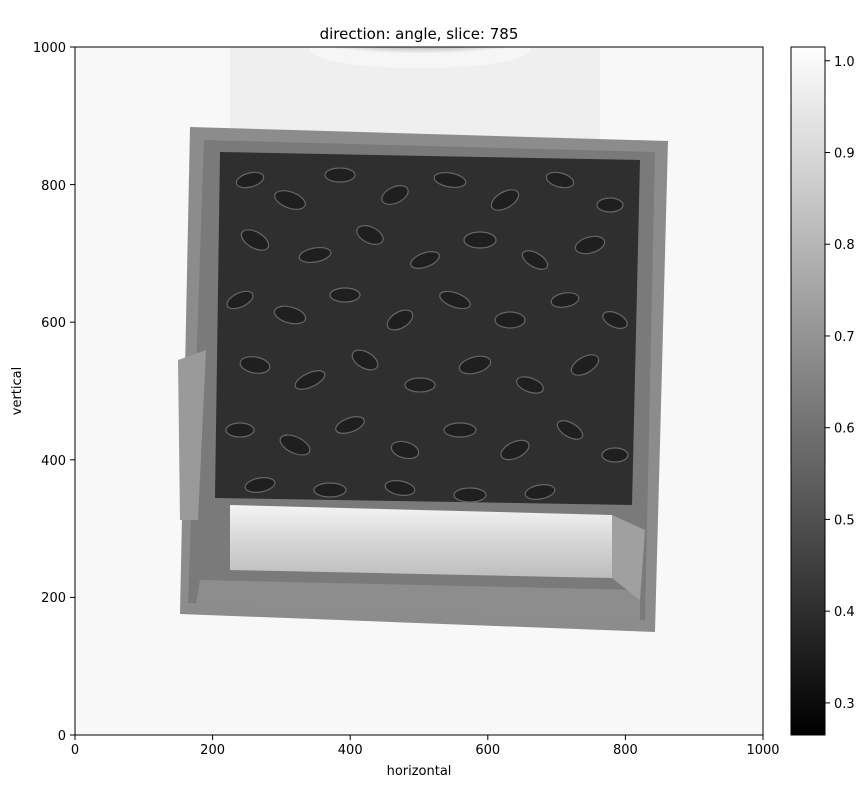 The width and height of the screenshot is (867, 788). What do you see at coordinates (844, 520) in the screenshot?
I see `colorbar-tick-label: 0.5` at bounding box center [844, 520].